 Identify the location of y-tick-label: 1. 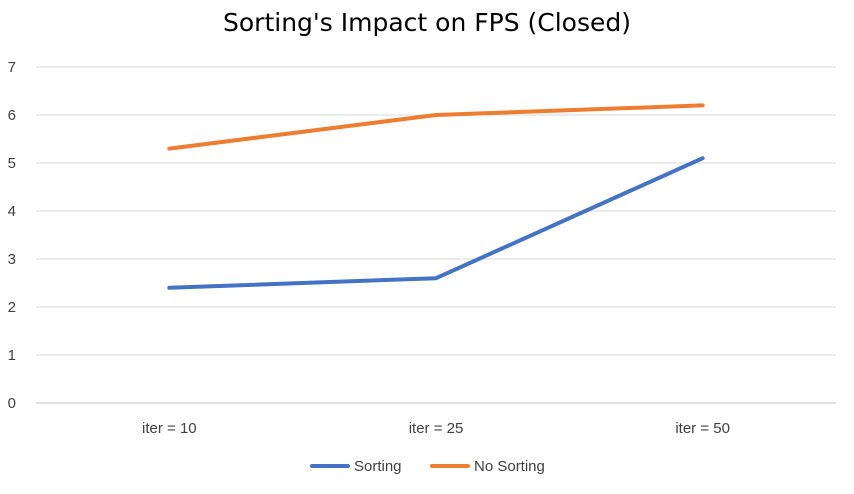
(12, 355).